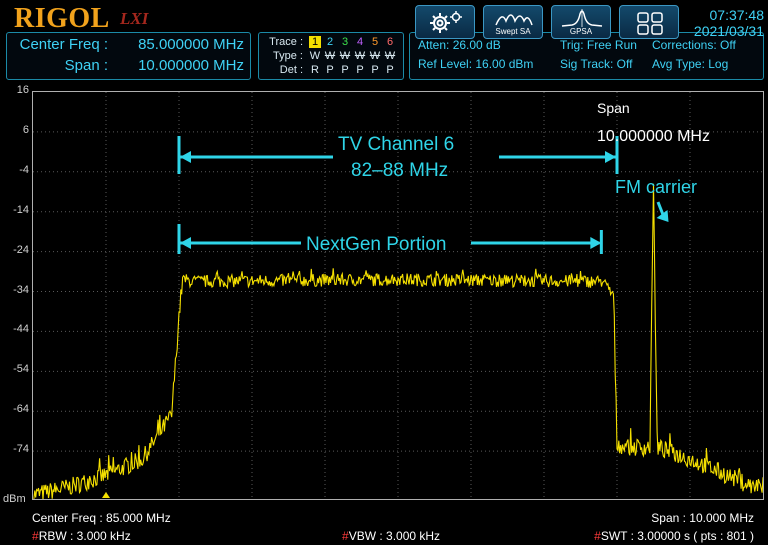  Describe the element at coordinates (86, 65) in the screenshot. I see `span-label: Span :` at that location.